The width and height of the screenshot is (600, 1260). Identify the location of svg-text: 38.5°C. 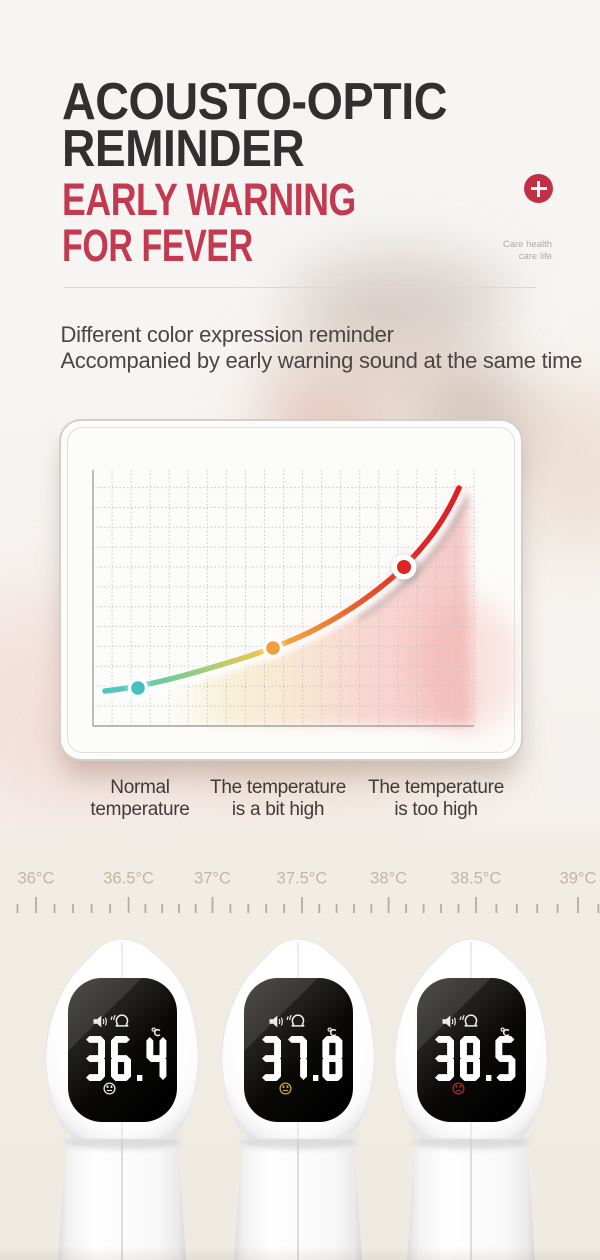
(476, 879).